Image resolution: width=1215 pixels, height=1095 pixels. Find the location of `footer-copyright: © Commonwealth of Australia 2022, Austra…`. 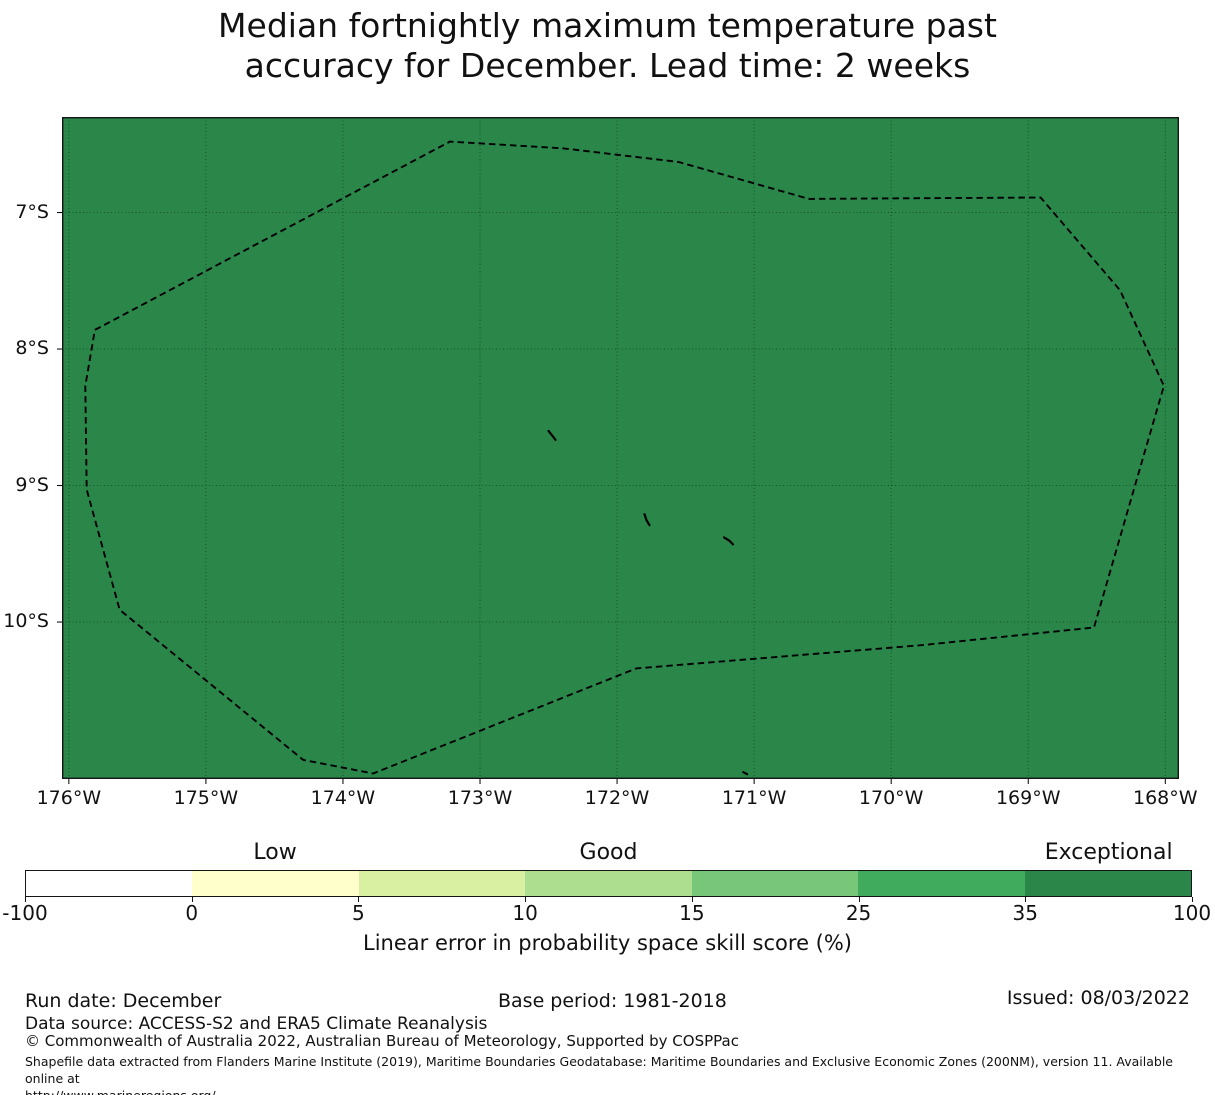

footer-copyright: © Commonwealth of Australia 2022, Austra… is located at coordinates (382, 1041).